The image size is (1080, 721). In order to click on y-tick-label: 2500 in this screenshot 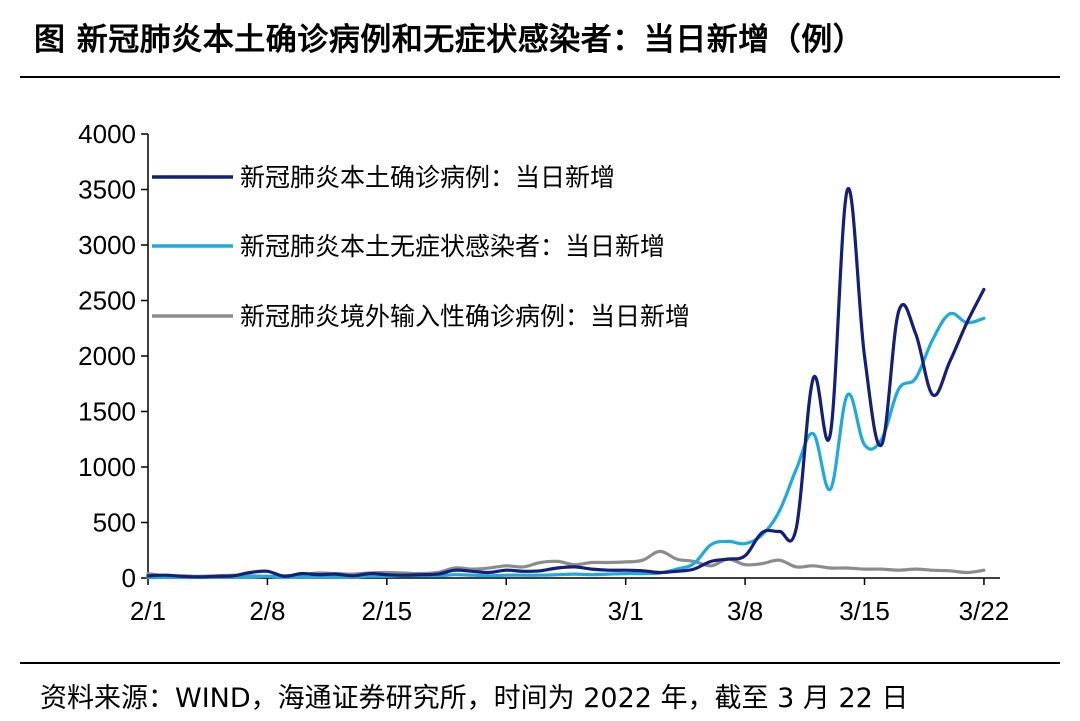, I will do `click(107, 301)`.